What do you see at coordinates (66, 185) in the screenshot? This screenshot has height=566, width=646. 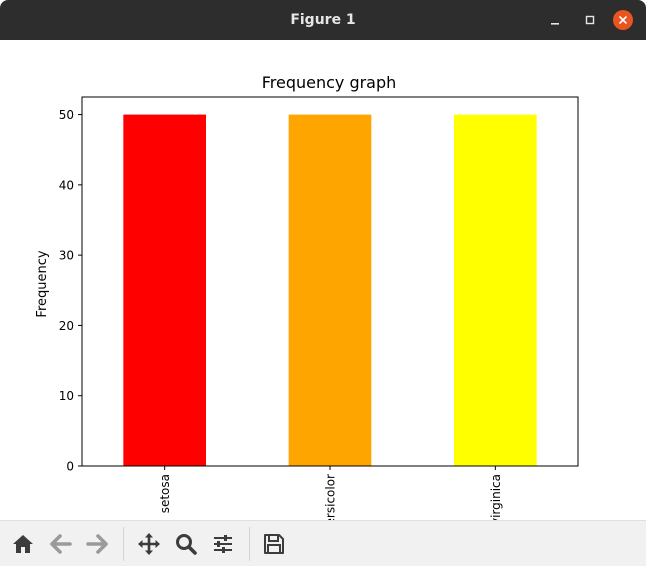 I see `y-tick-label: 40` at bounding box center [66, 185].